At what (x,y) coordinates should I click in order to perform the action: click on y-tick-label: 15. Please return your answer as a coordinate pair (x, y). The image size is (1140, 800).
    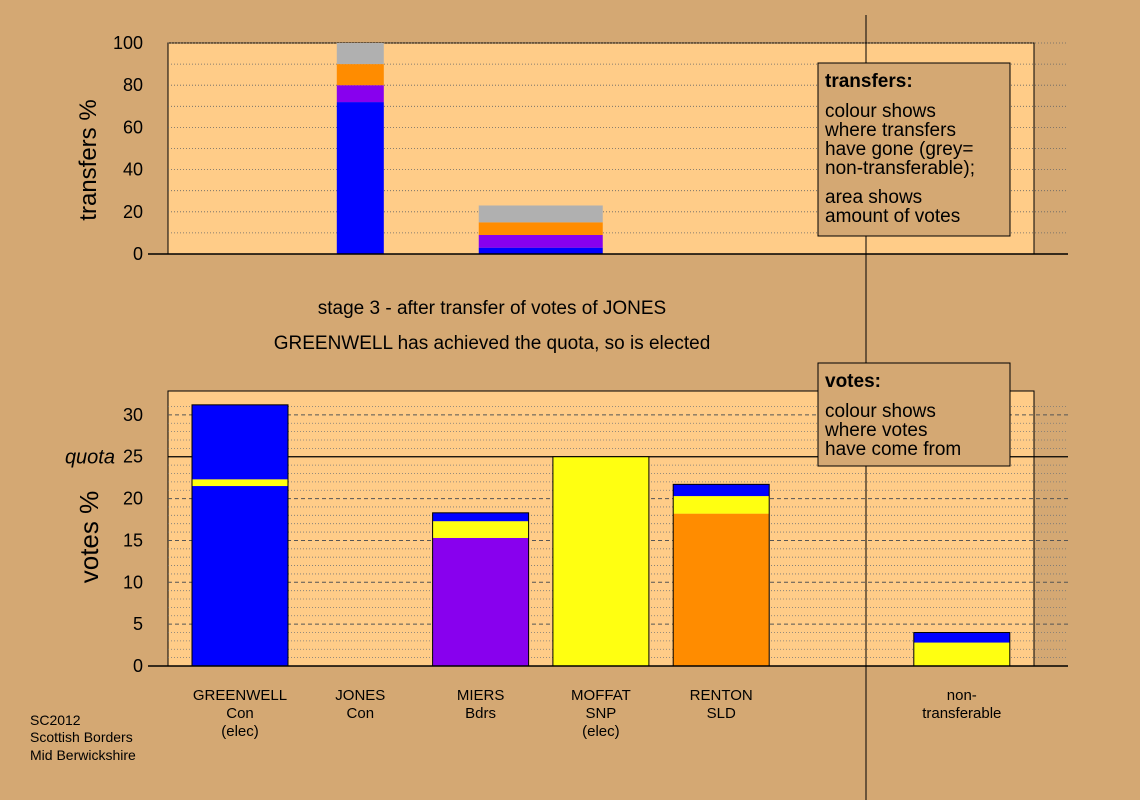
    Looking at the image, I should click on (133, 540).